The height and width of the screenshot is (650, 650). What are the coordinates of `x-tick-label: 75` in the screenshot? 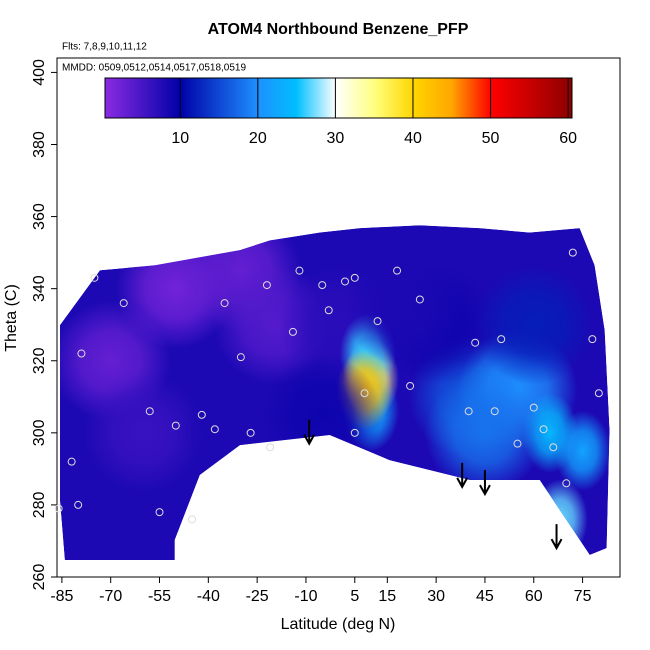 It's located at (583, 596).